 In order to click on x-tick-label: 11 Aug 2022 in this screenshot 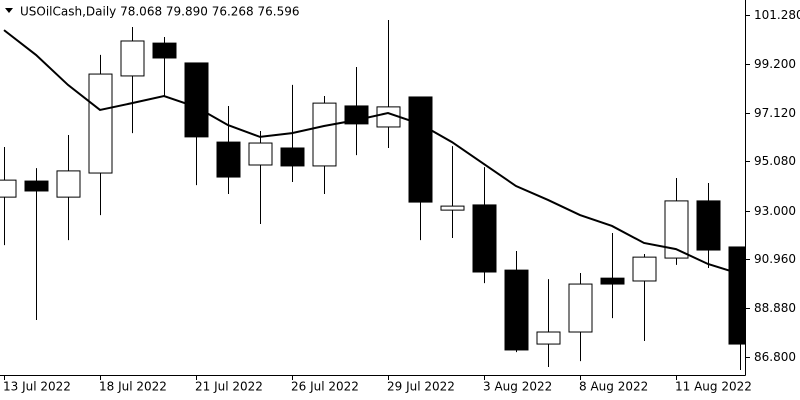, I will do `click(713, 387)`.